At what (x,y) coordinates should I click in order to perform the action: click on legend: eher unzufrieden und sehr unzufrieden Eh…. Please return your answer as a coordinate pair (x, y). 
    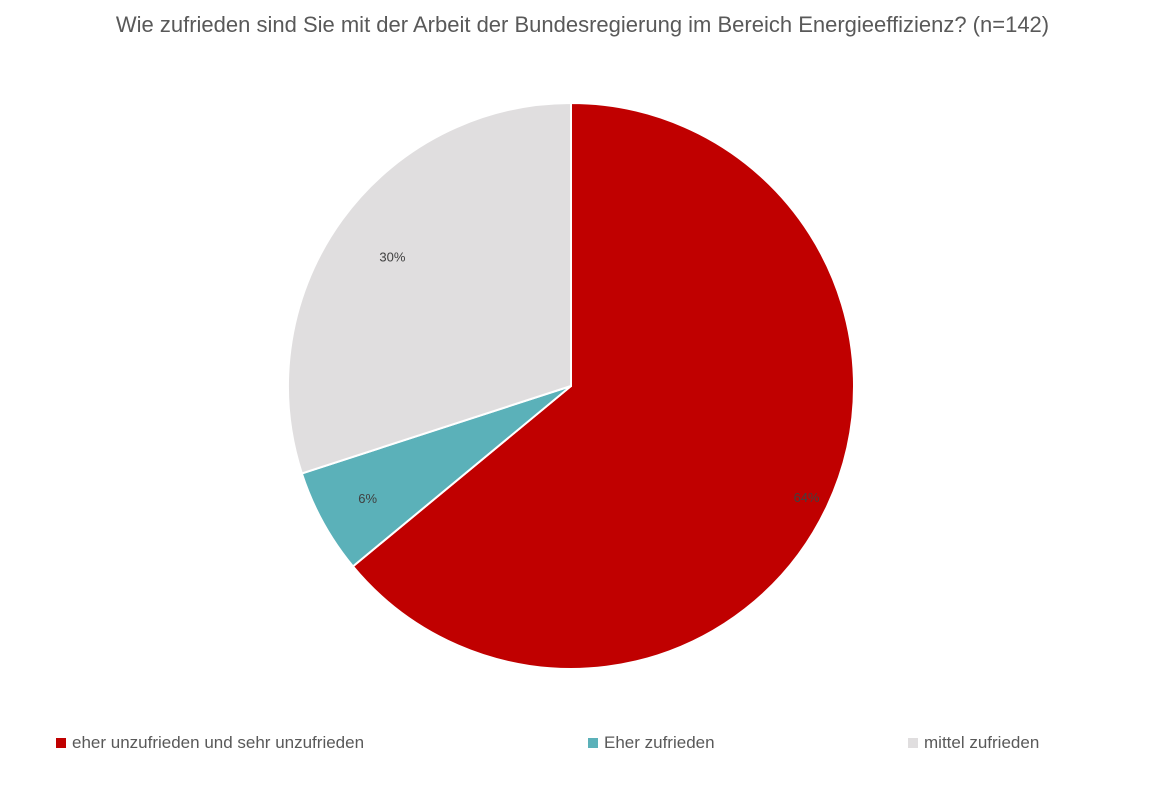
    Looking at the image, I should click on (582, 745).